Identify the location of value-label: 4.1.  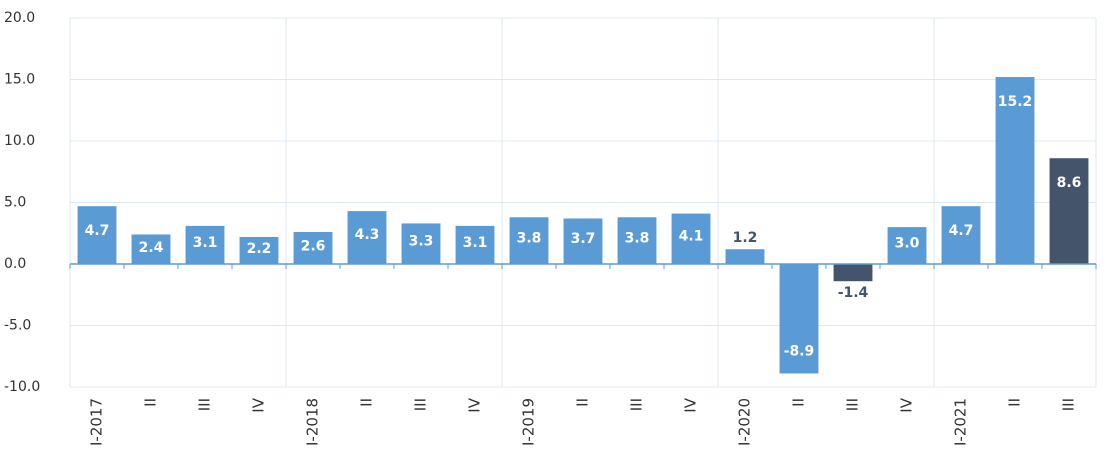
(691, 236).